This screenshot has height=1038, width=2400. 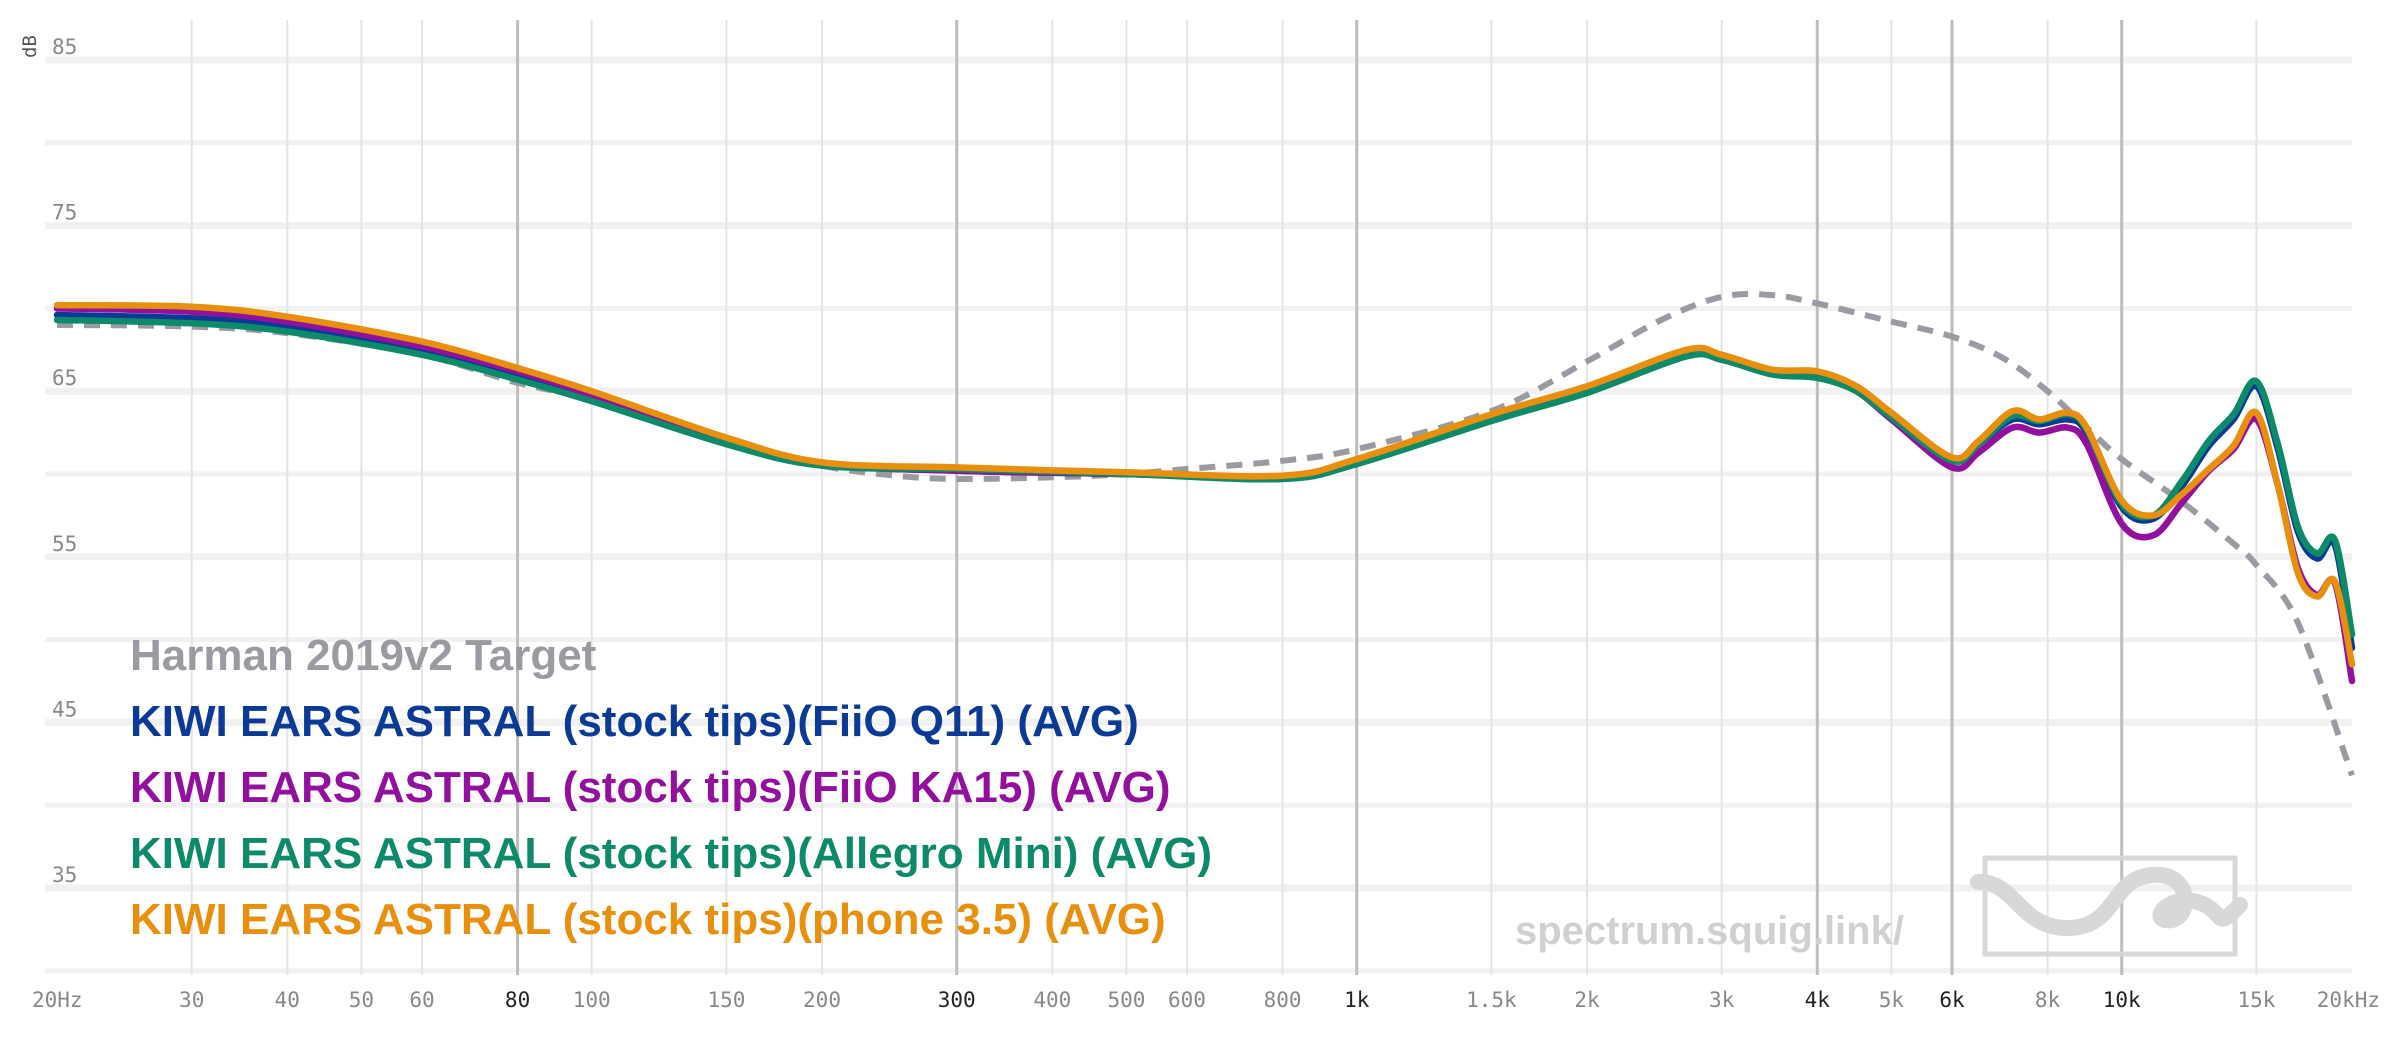 I want to click on x-tick-label: 15k, so click(x=2256, y=1000).